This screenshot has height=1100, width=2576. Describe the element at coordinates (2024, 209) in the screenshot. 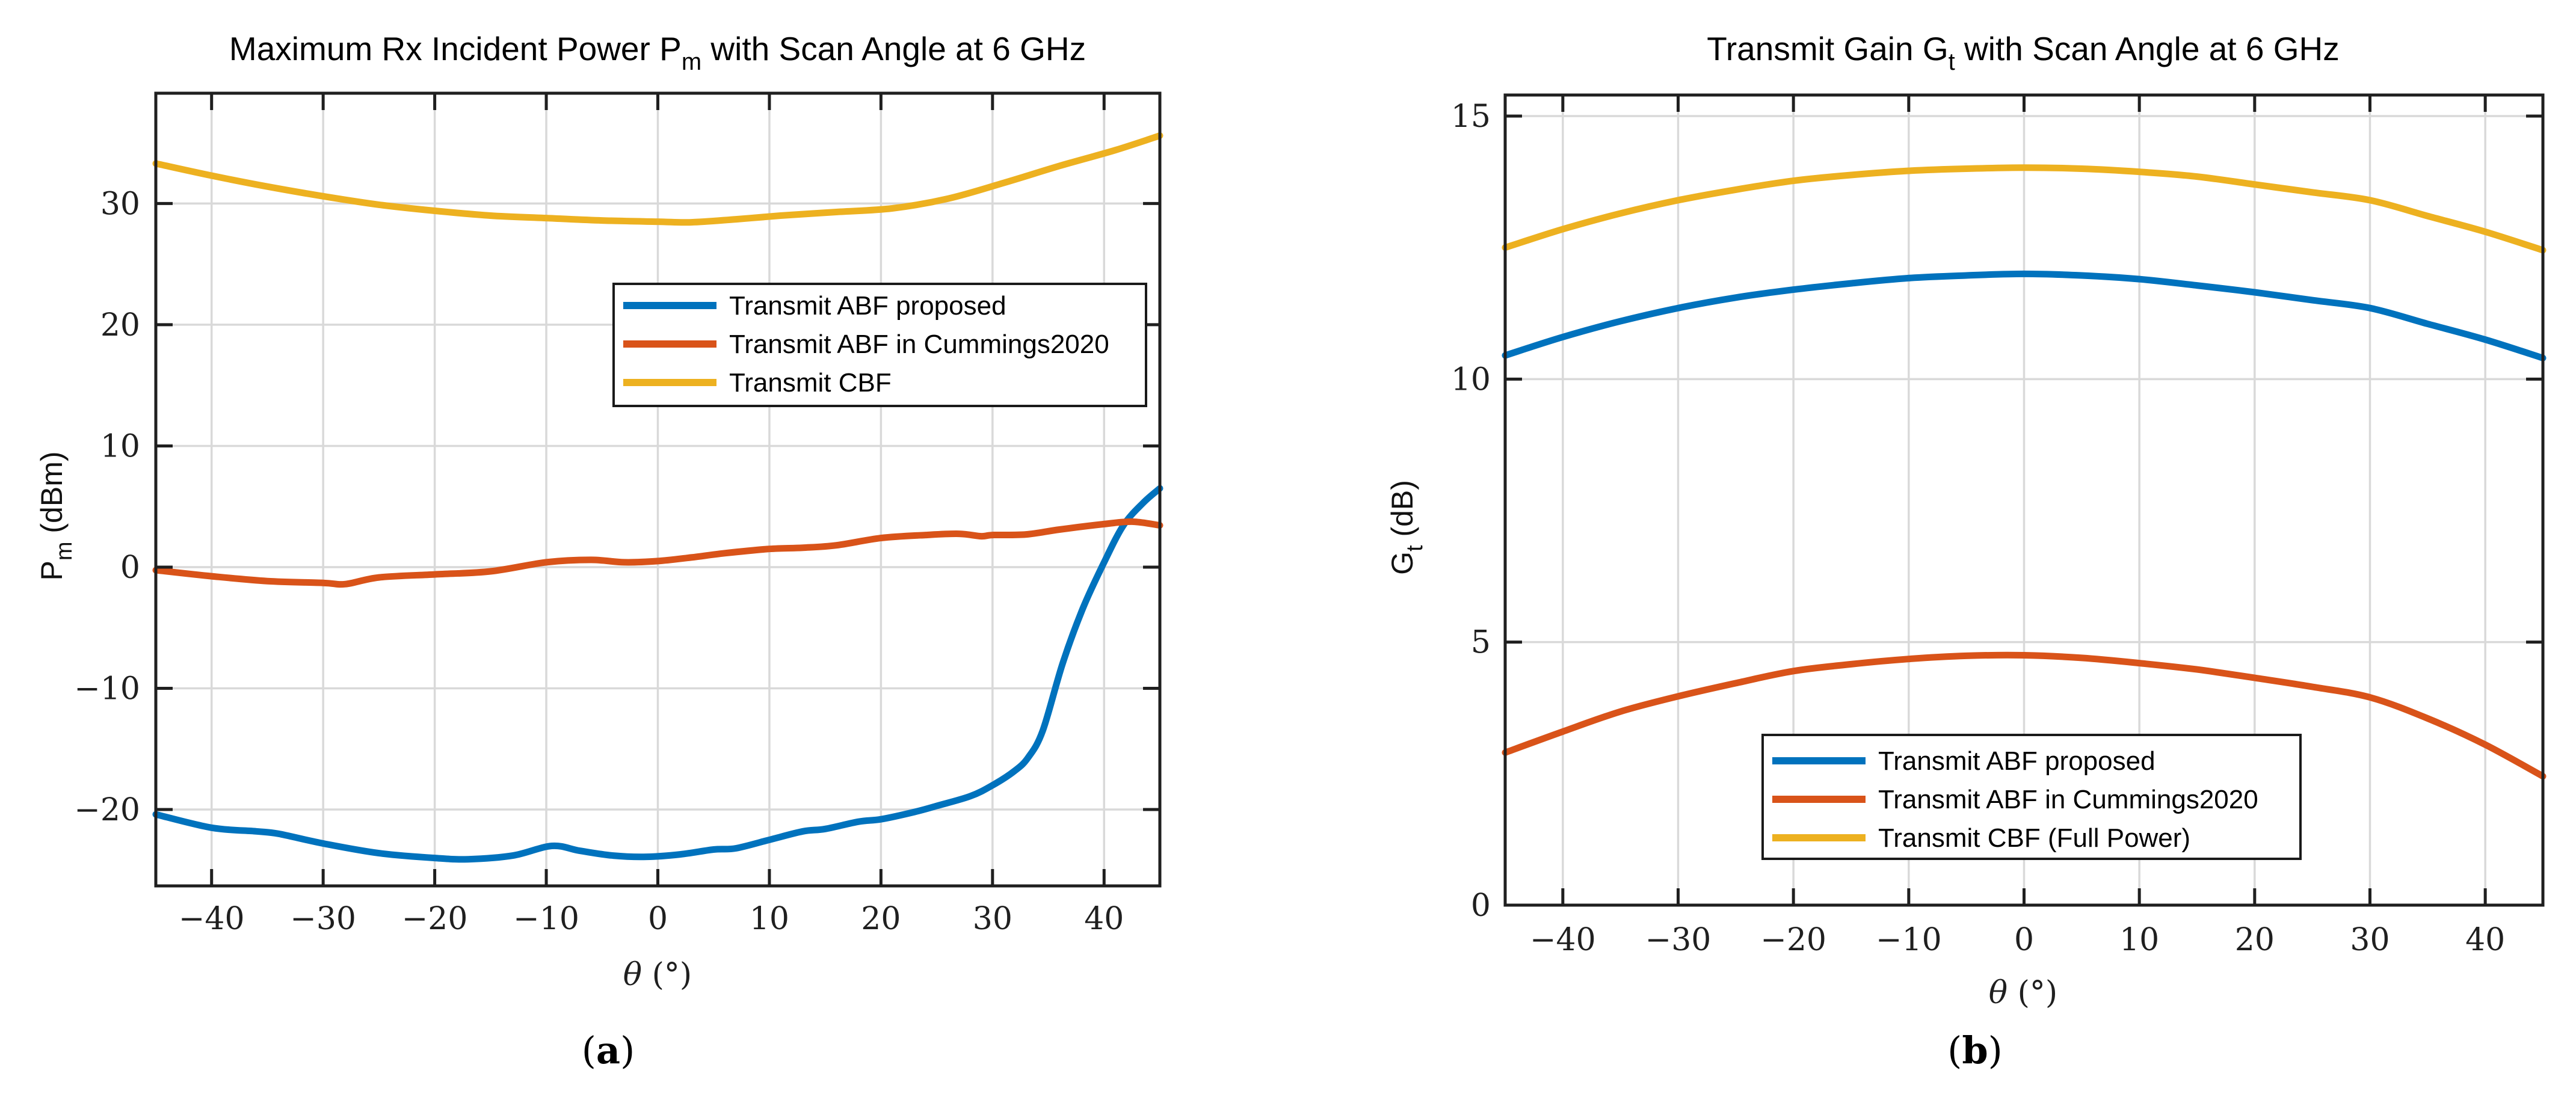

I see `series-curve-transmit-cbf-full-power-` at that location.